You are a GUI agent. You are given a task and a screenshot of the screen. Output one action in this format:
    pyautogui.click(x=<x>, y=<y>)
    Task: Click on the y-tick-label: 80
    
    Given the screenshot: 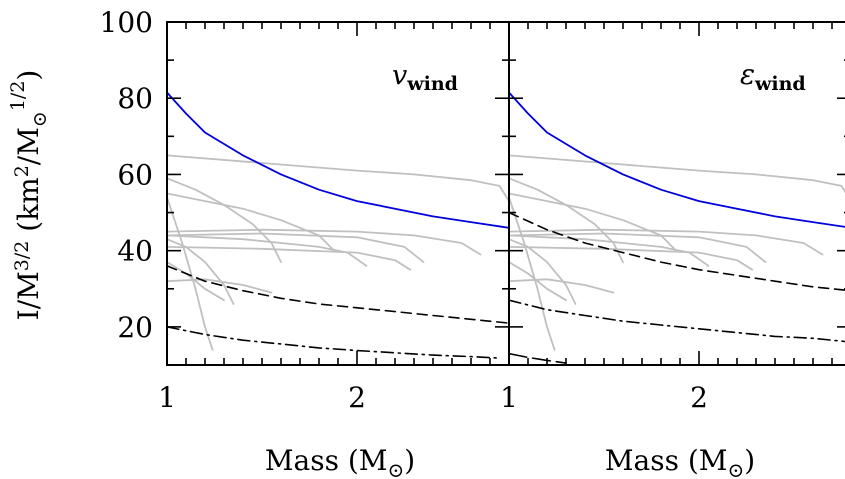 What is the action you would take?
    pyautogui.click(x=135, y=98)
    